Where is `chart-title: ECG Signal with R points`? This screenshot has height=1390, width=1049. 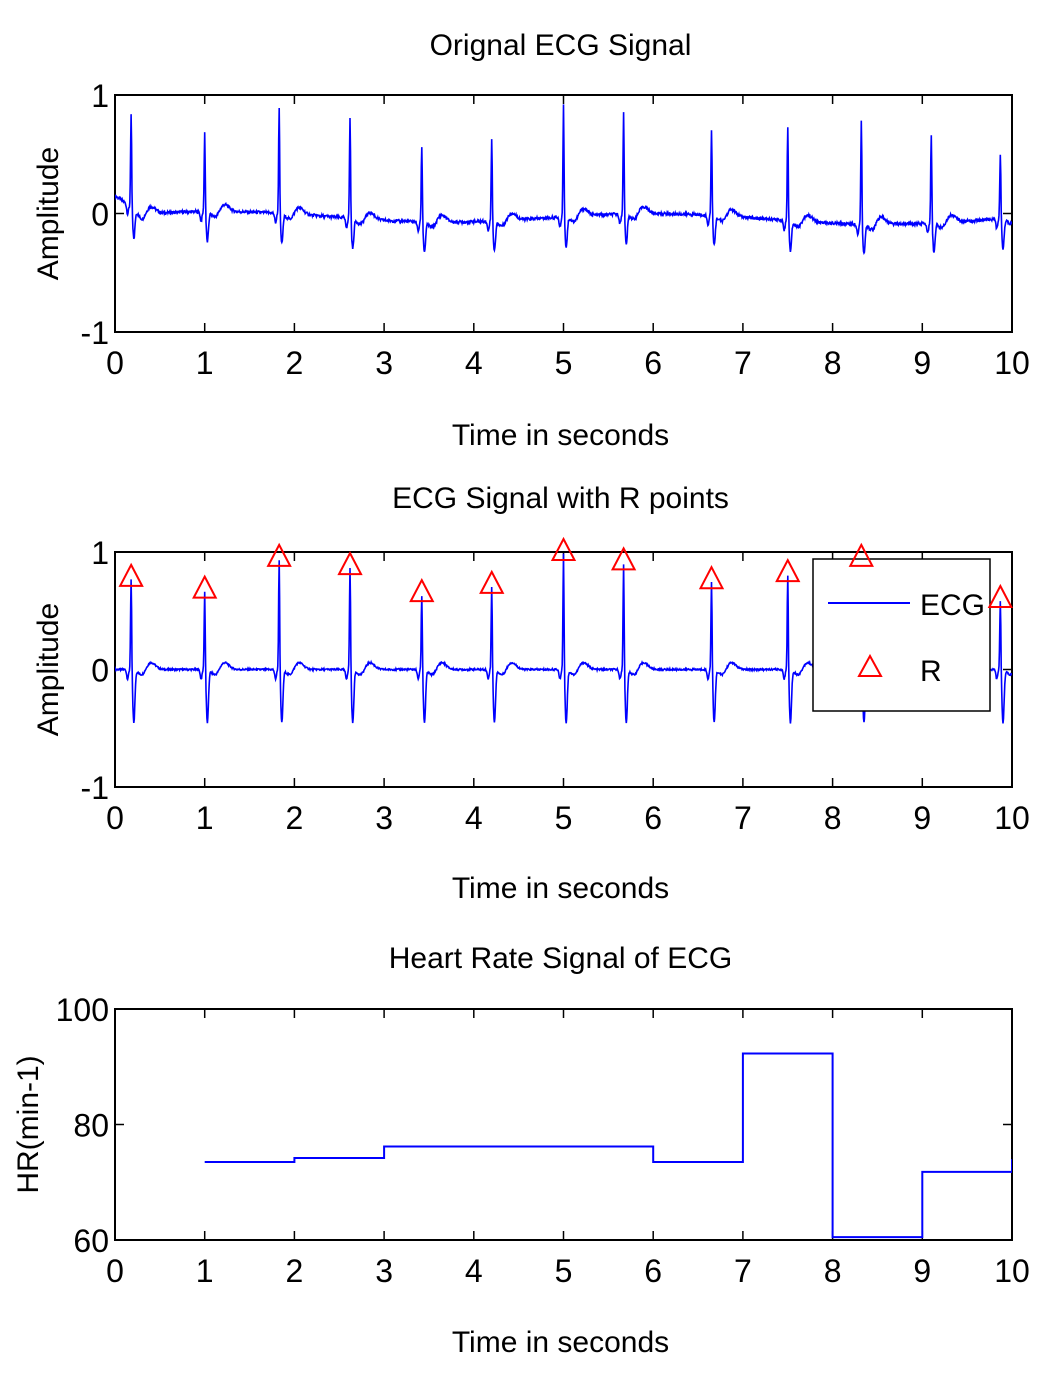
chart-title: ECG Signal with R points is located at coordinates (560, 498).